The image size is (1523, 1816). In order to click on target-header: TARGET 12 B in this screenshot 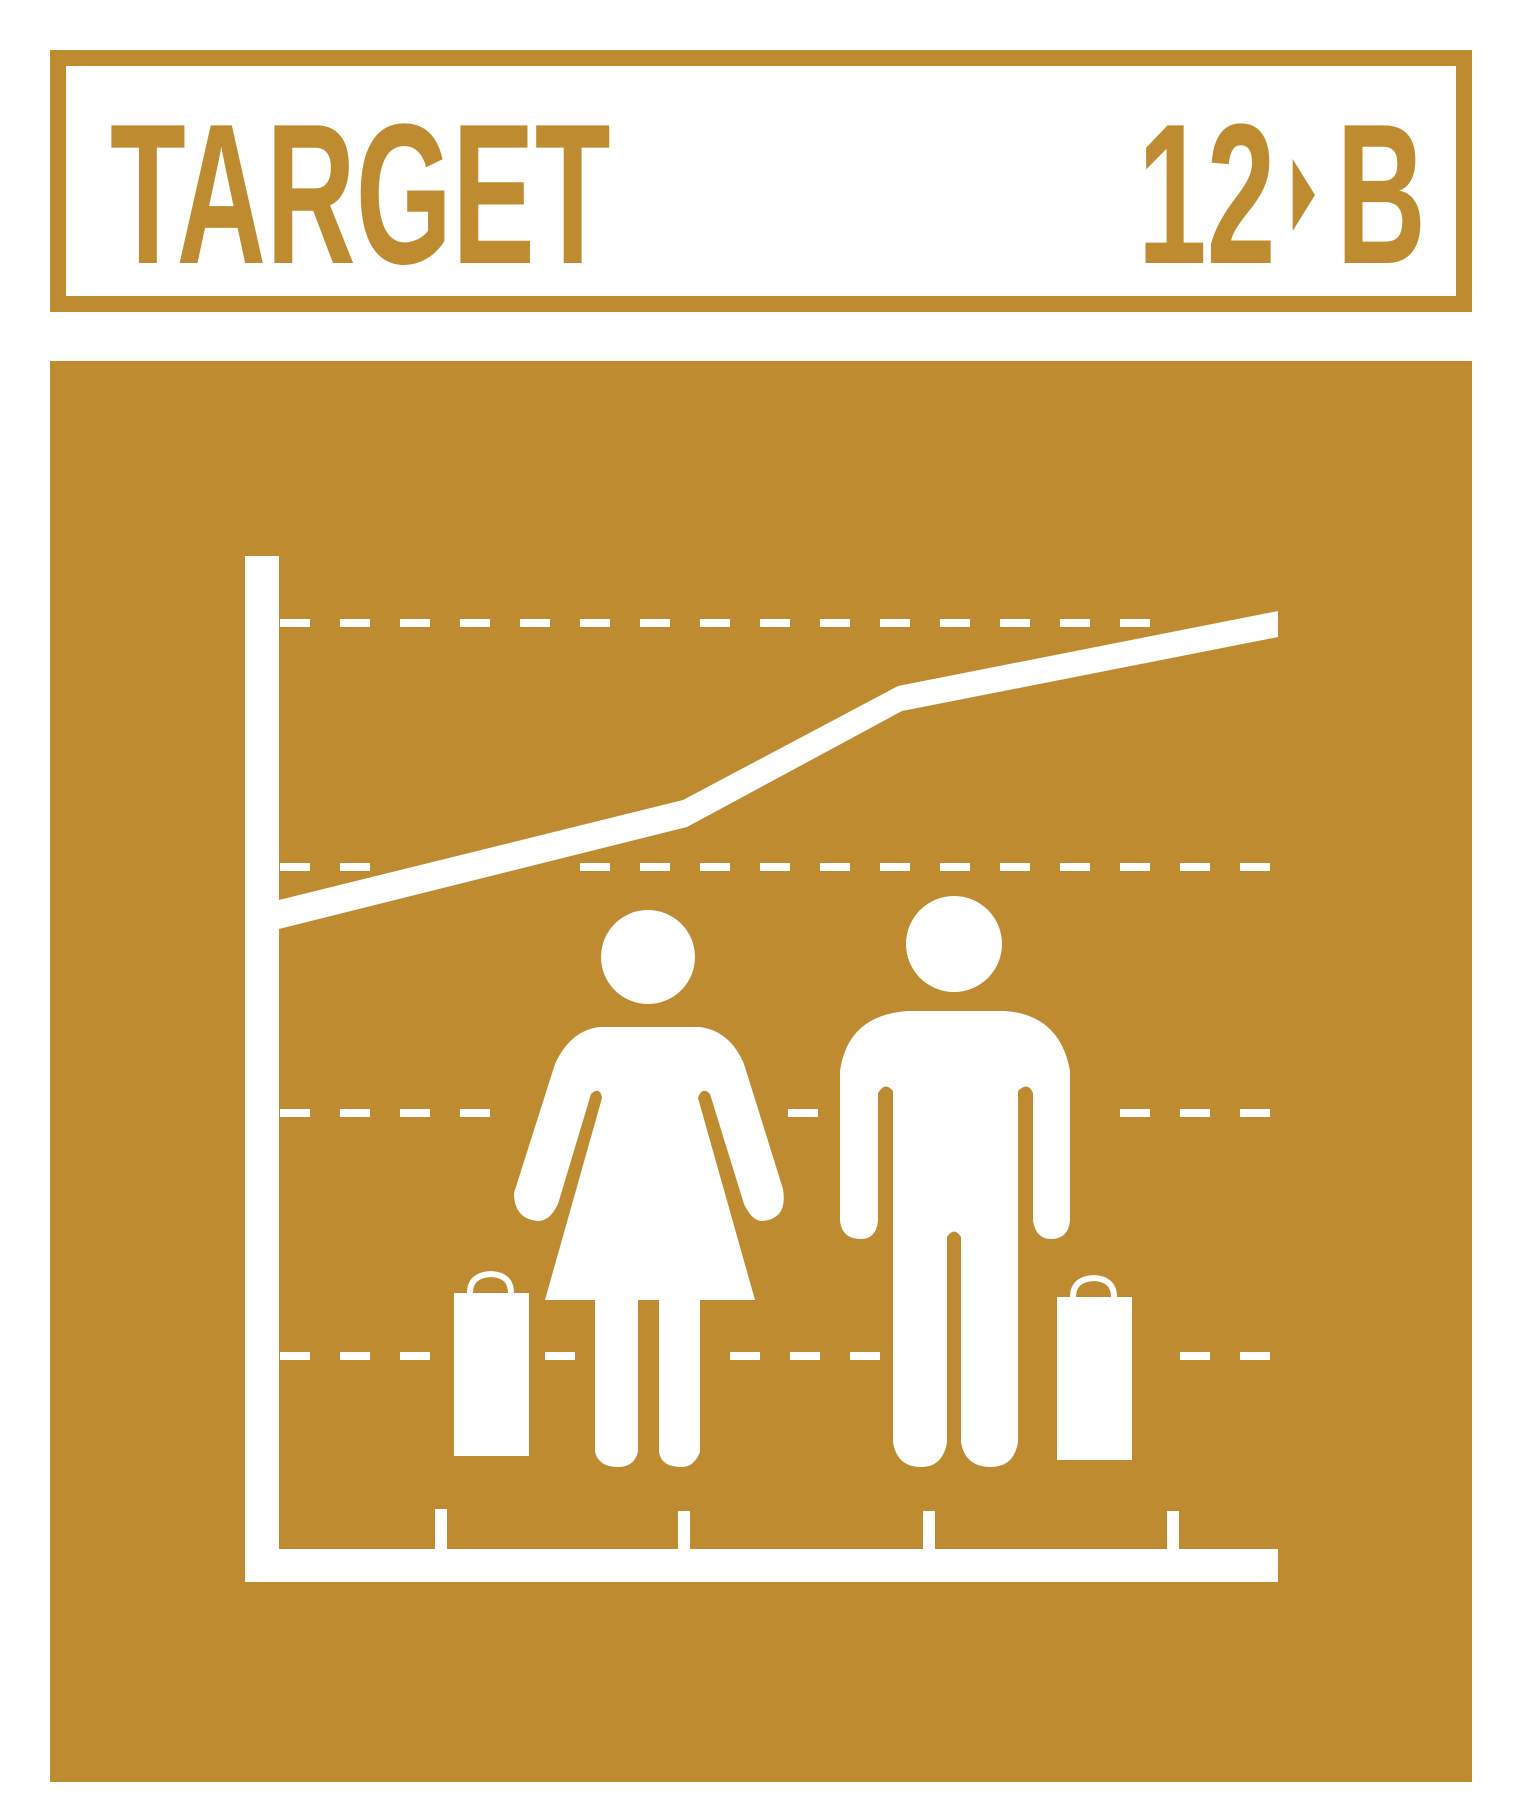, I will do `click(761, 181)`.